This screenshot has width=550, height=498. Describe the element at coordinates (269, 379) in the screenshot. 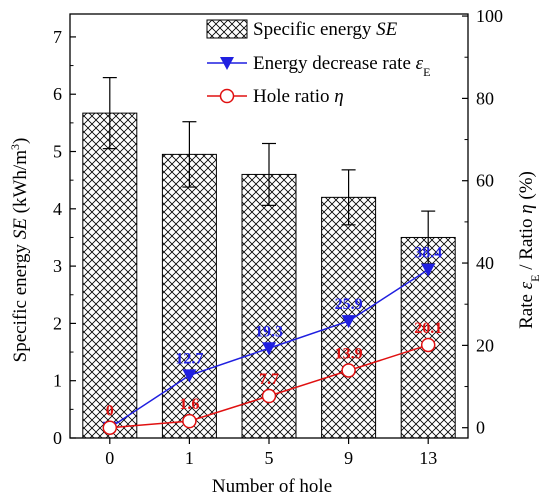

I see `data-label-series-1-2: 7.7` at that location.